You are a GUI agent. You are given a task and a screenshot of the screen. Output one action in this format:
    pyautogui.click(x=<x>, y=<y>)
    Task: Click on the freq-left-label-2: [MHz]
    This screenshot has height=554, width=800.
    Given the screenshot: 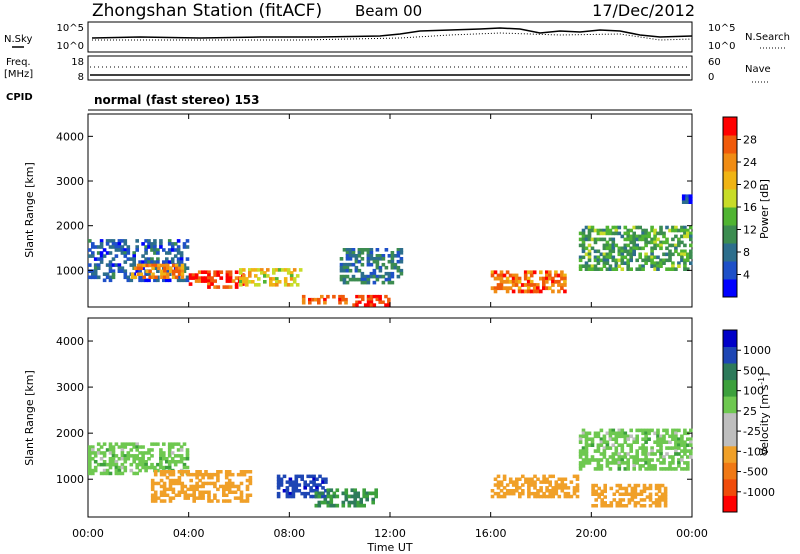 What is the action you would take?
    pyautogui.click(x=18, y=74)
    